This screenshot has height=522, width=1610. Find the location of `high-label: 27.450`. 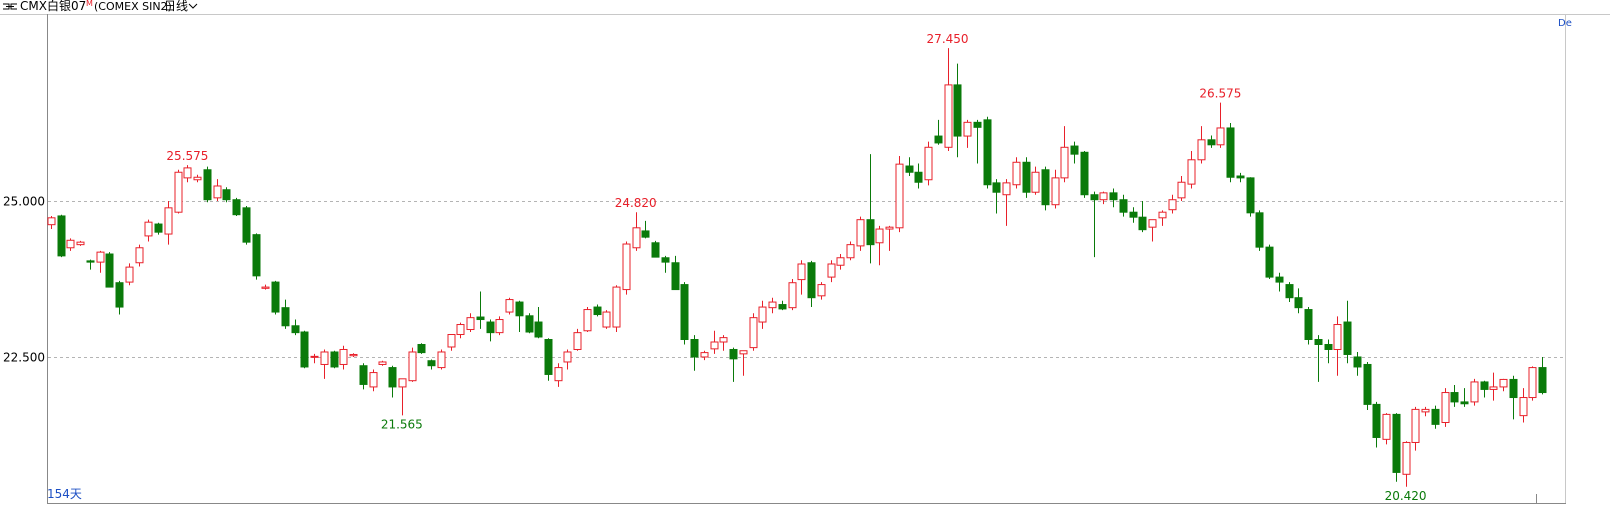

high-label: 27.450 is located at coordinates (948, 39).